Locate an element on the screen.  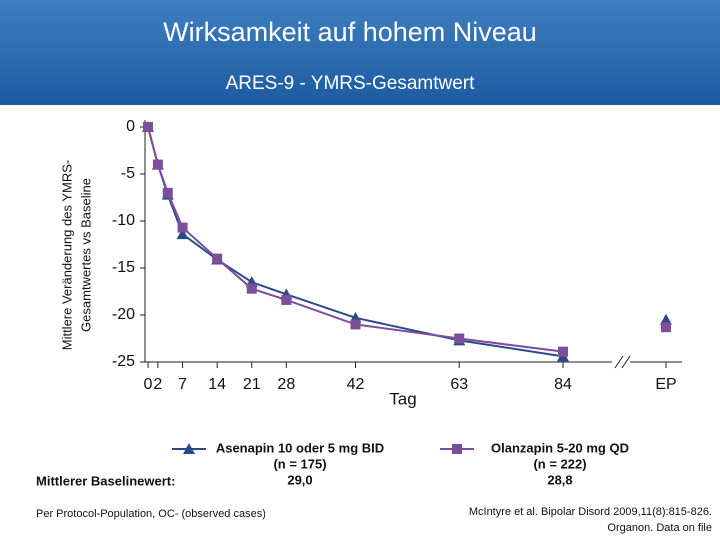
y-tick-label: -15 is located at coordinates (123, 267).